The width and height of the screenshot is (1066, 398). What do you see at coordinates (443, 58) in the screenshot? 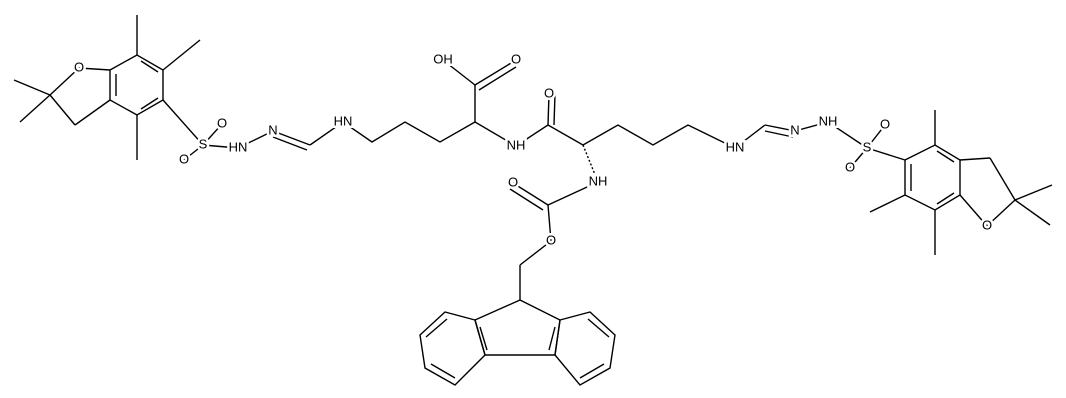
I see `atom-label: OH` at bounding box center [443, 58].